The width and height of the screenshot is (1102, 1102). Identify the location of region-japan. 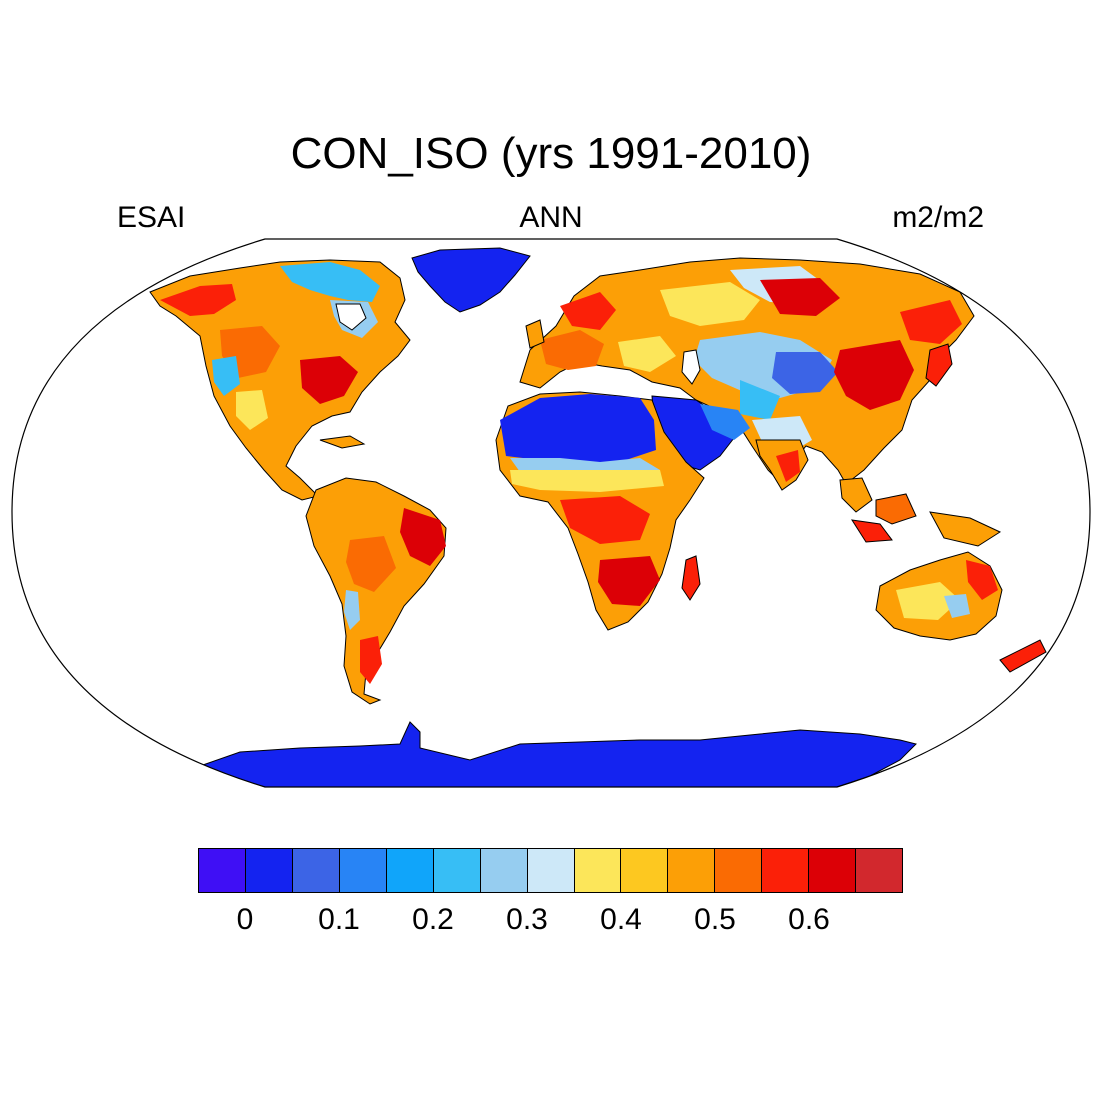
(939, 365).